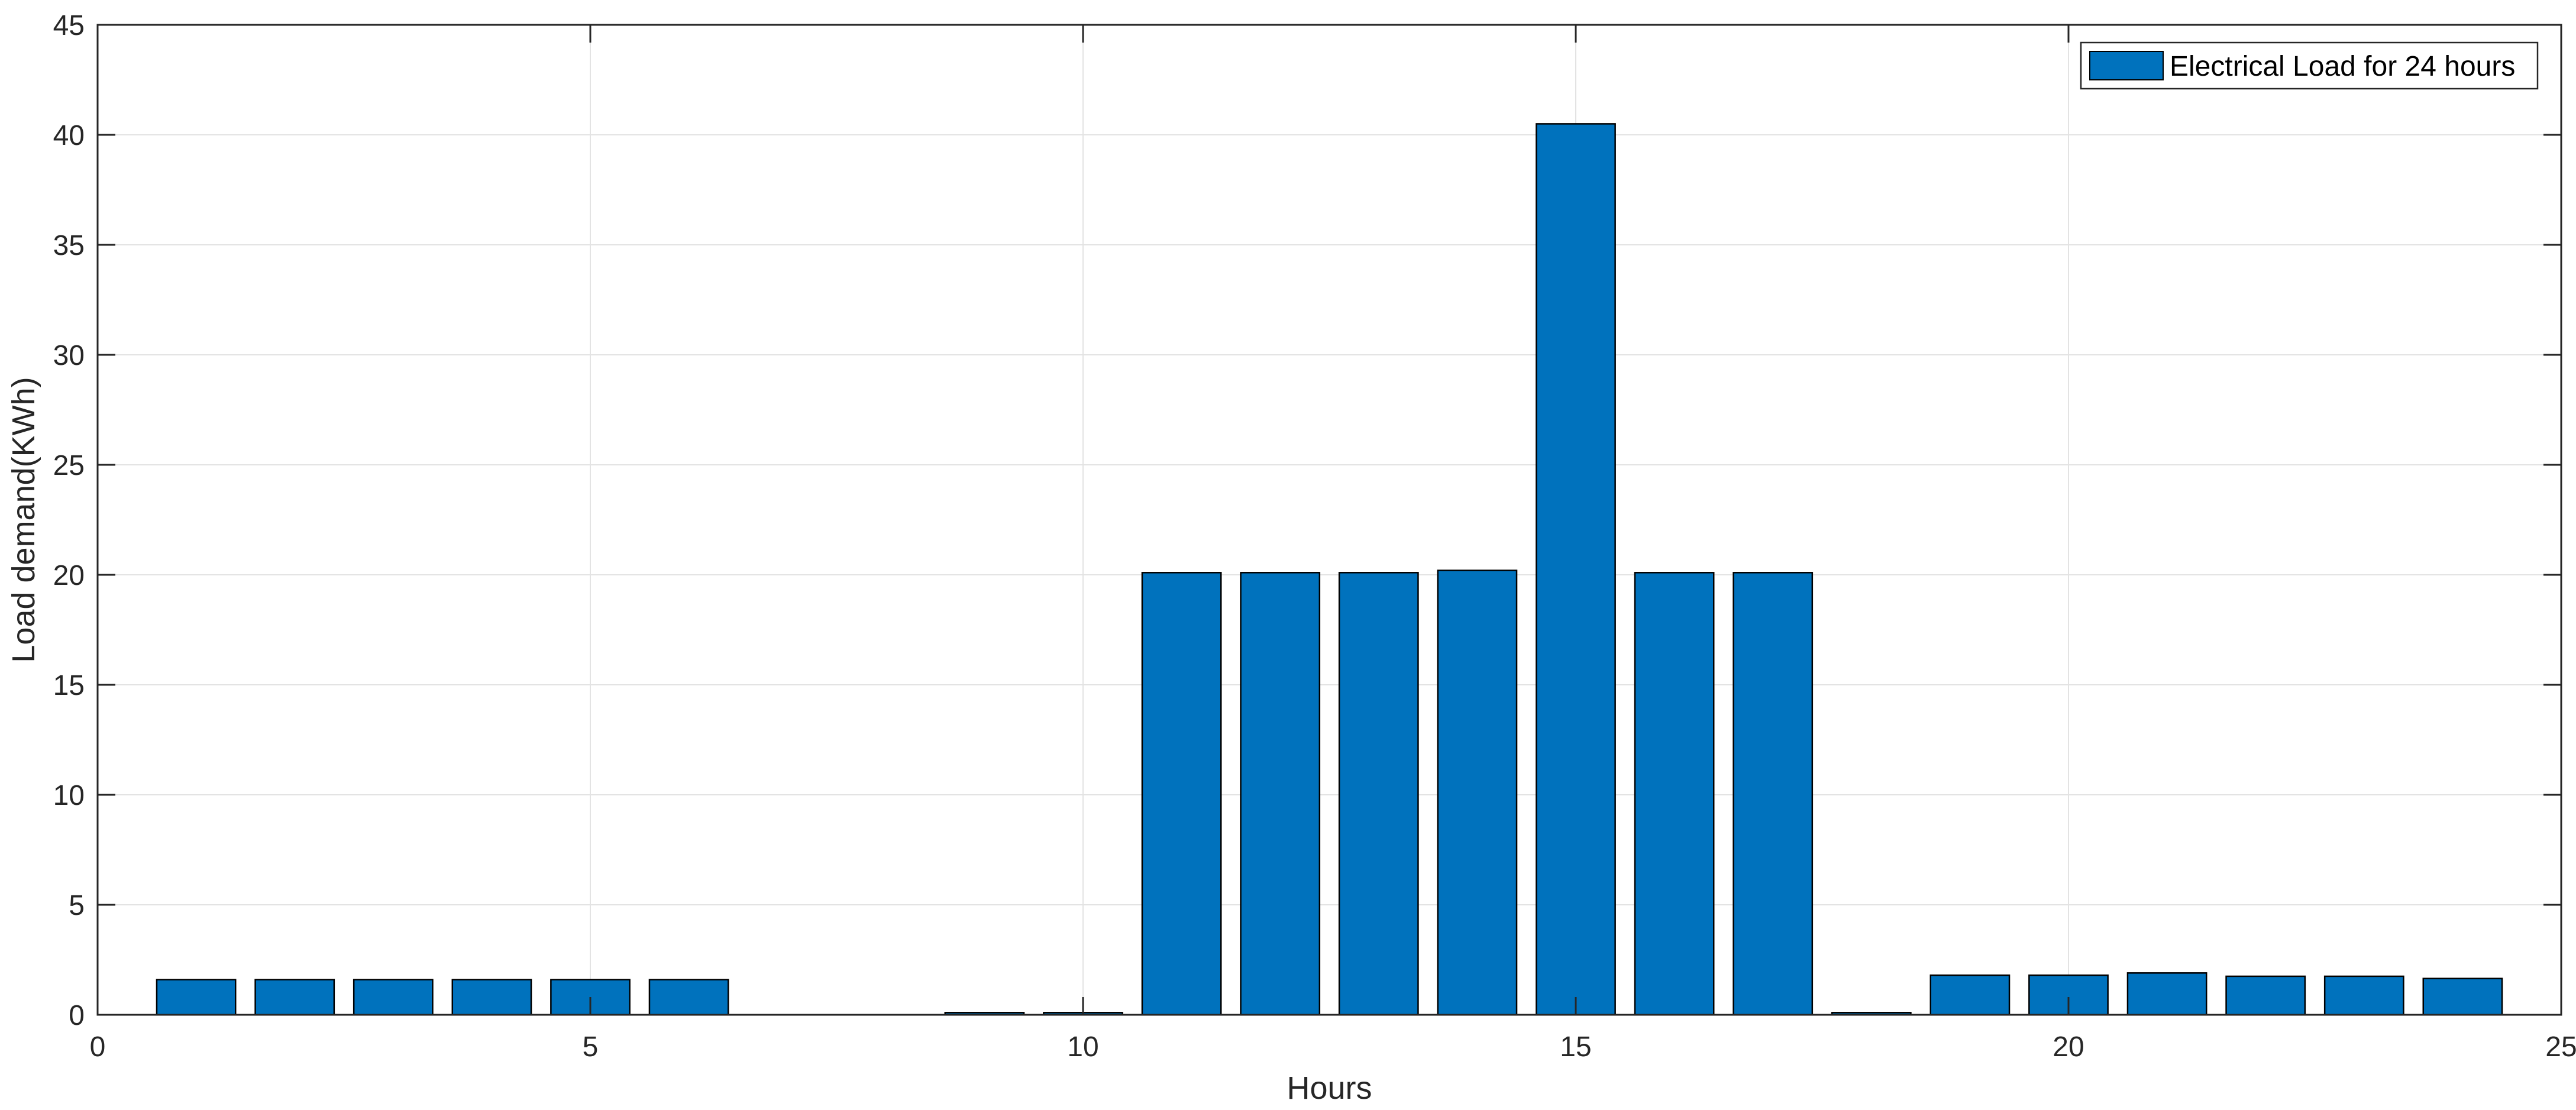  What do you see at coordinates (2342, 66) in the screenshot?
I see `legend-entry: Electrical Load for 24 hours` at bounding box center [2342, 66].